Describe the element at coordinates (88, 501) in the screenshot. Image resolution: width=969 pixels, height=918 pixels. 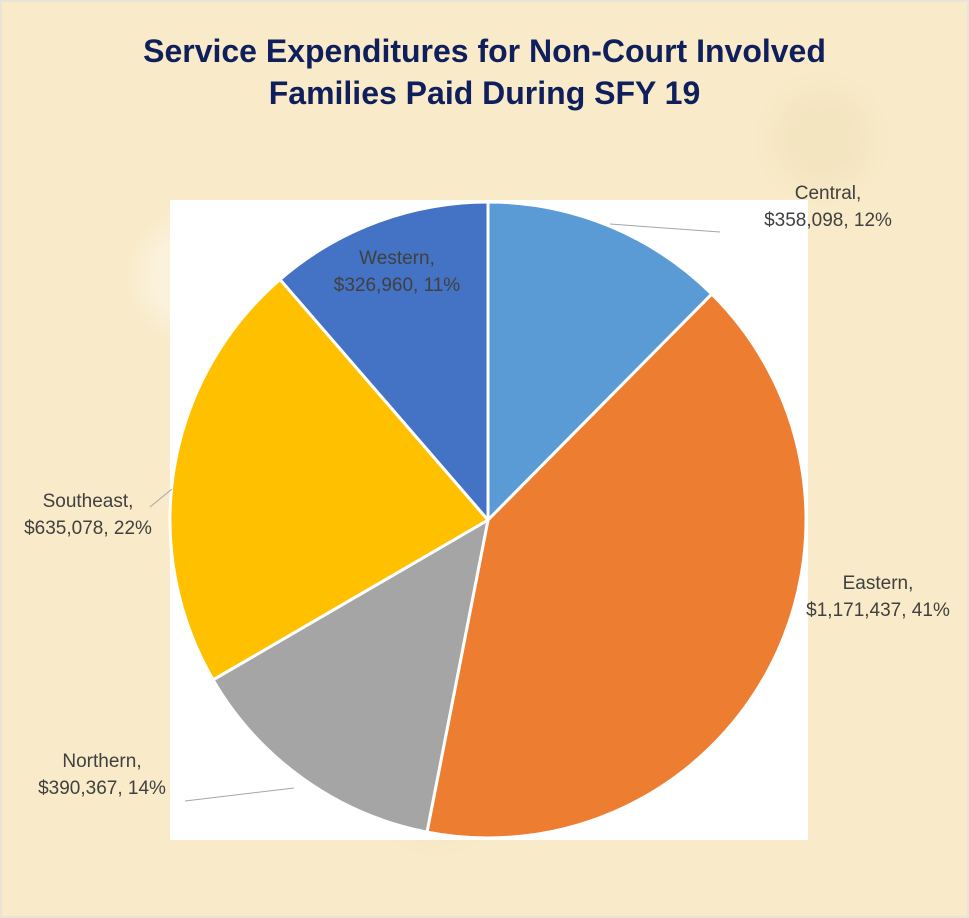
I see `data-label-category: Southeast,` at that location.